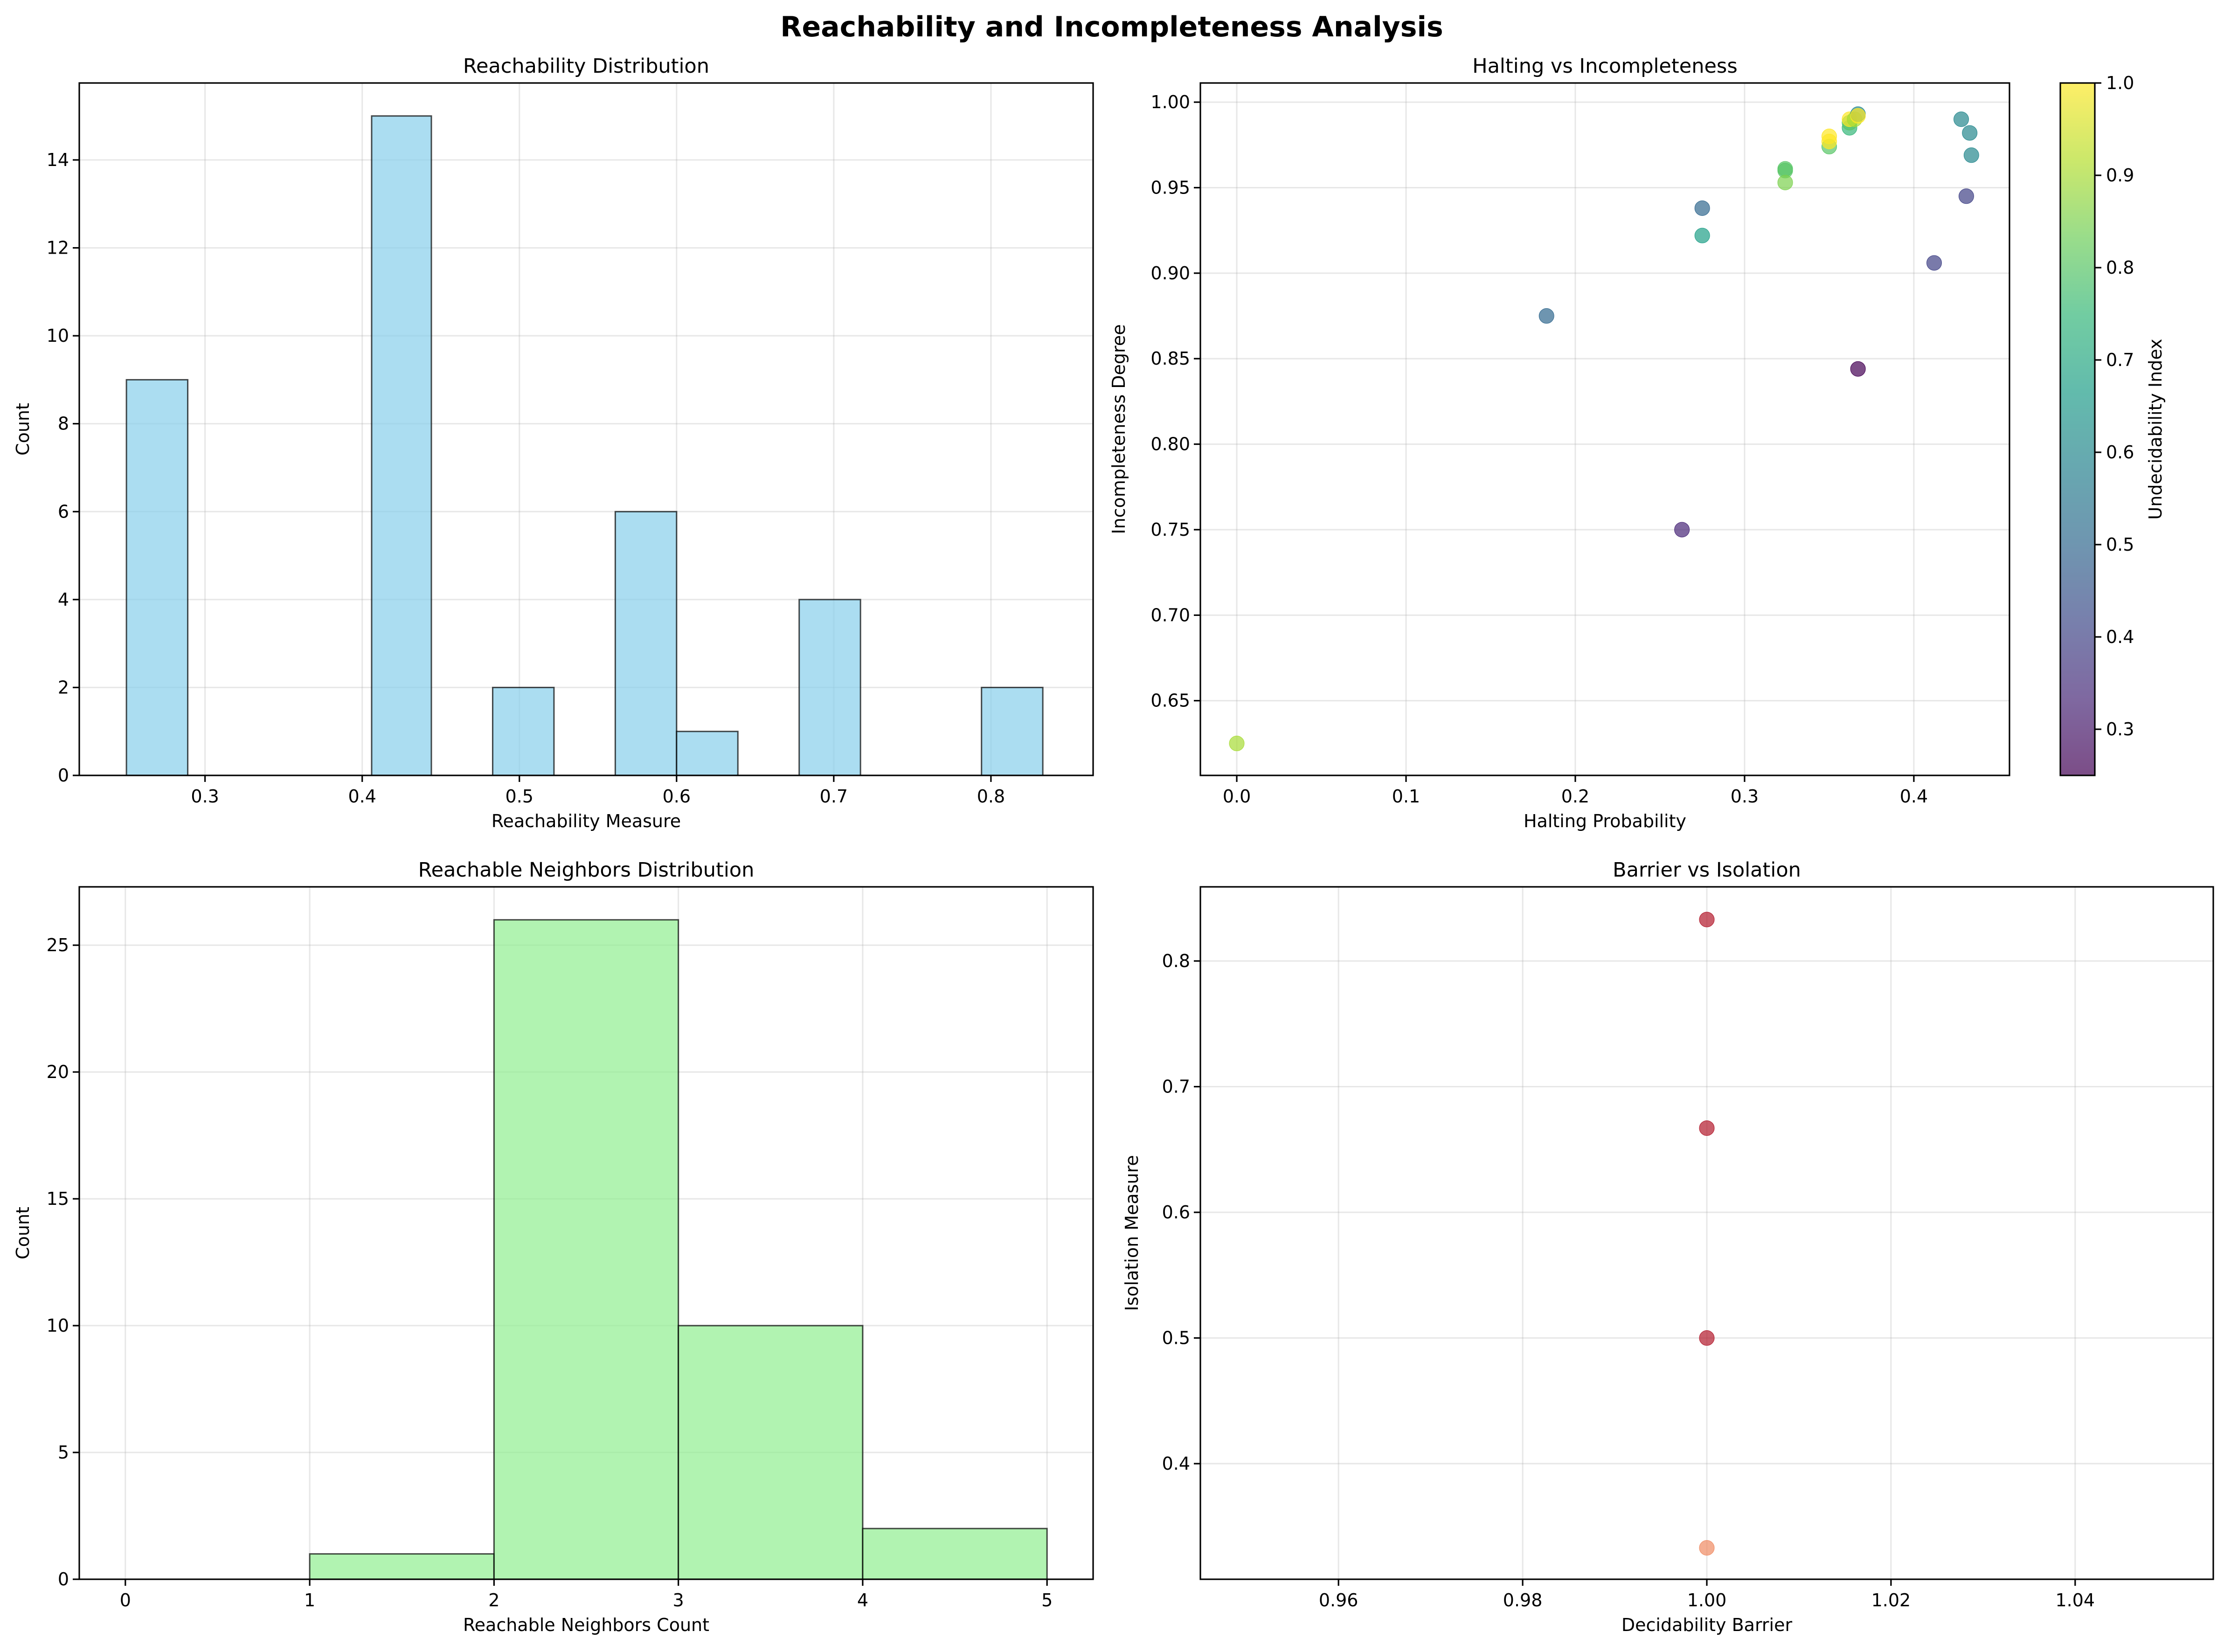 Image resolution: width=2224 pixels, height=1652 pixels. What do you see at coordinates (1170, 102) in the screenshot?
I see `y-tick-label: 1.00` at bounding box center [1170, 102].